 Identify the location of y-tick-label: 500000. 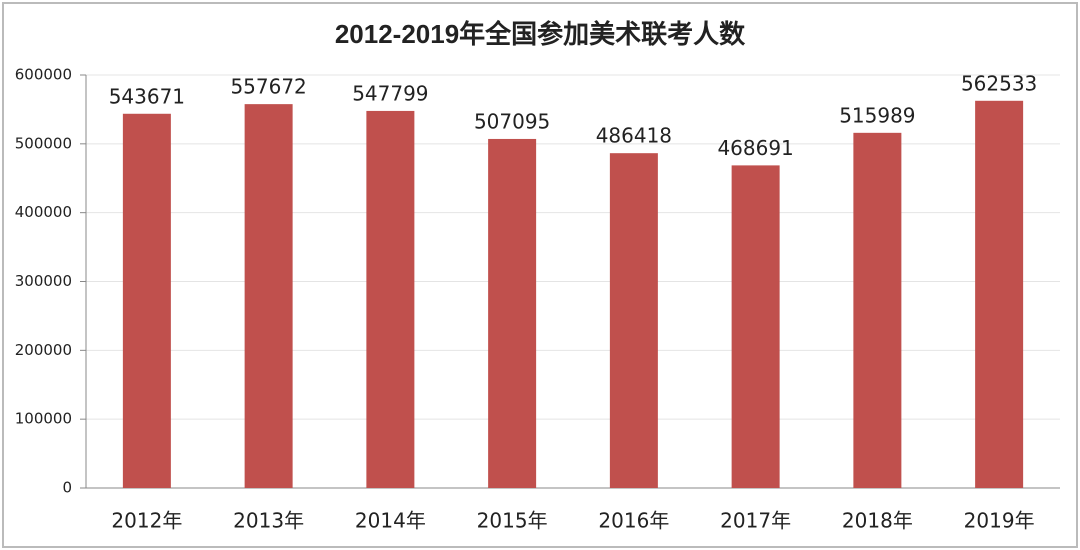
(43, 143).